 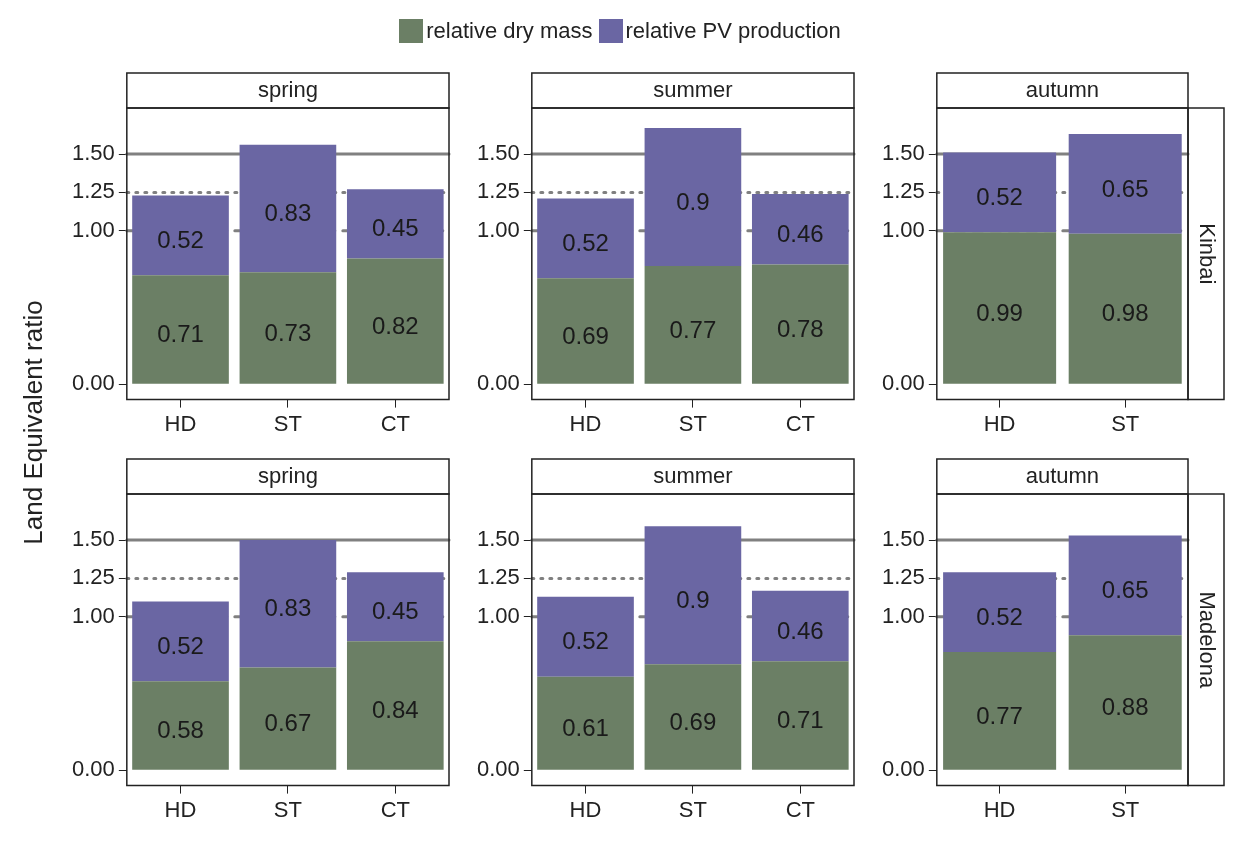 What do you see at coordinates (693, 476) in the screenshot?
I see `chart-title: summer` at bounding box center [693, 476].